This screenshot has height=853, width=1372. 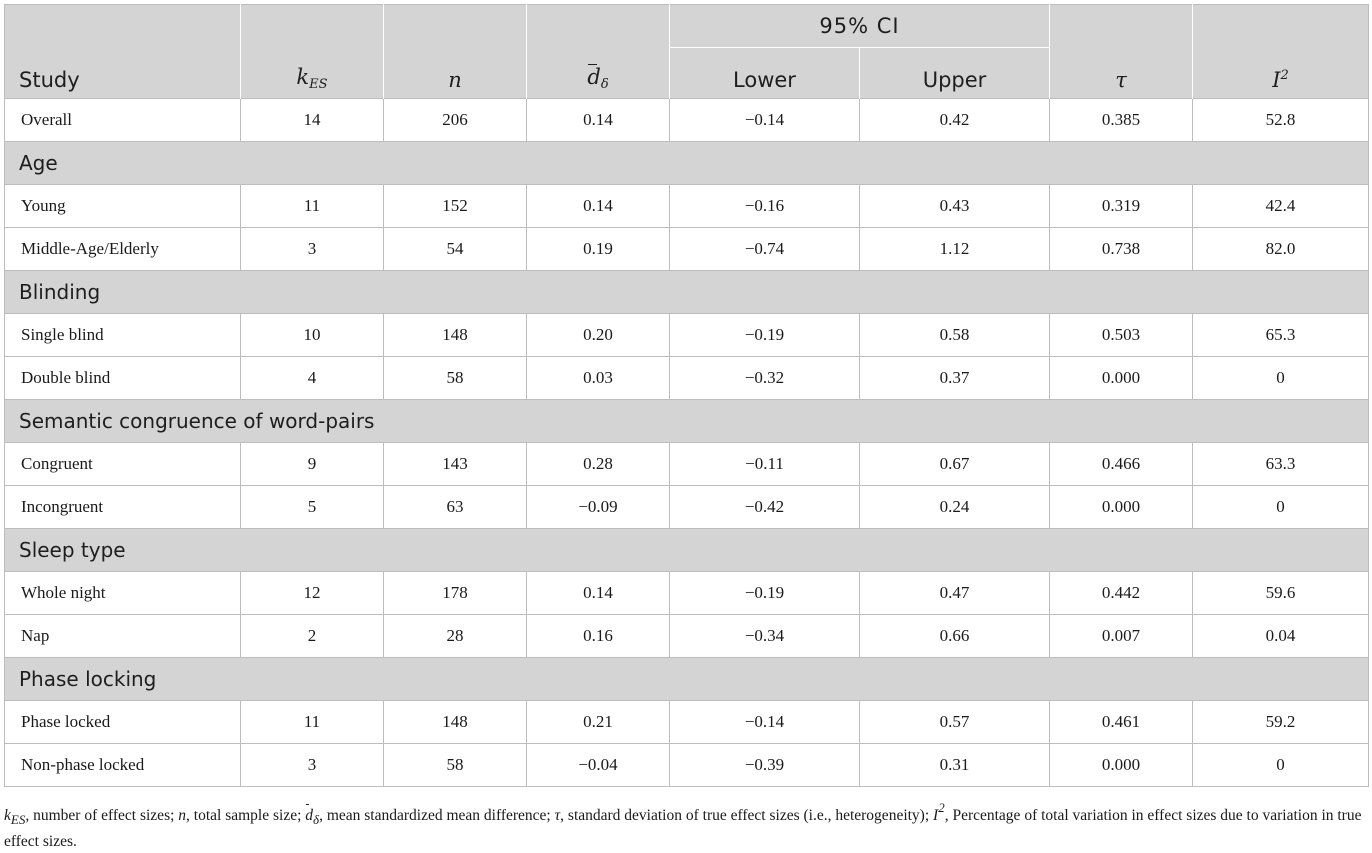 What do you see at coordinates (1121, 51) in the screenshot?
I see `header-tau: τ` at bounding box center [1121, 51].